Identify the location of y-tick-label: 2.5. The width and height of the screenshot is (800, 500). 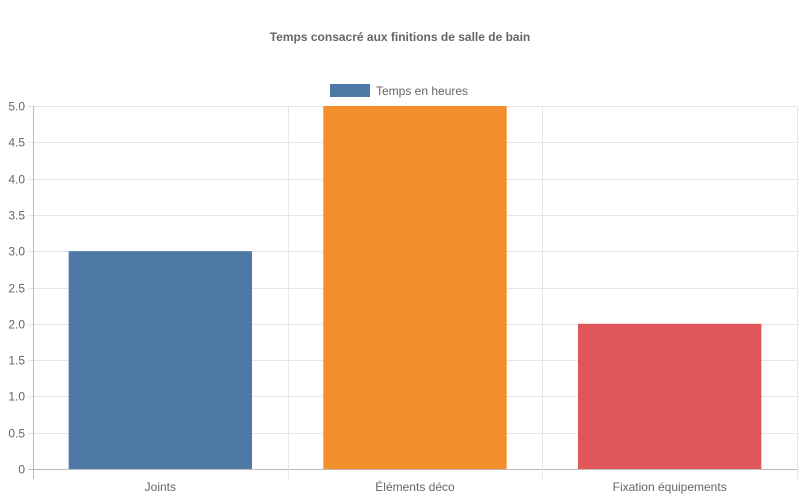
(16, 289).